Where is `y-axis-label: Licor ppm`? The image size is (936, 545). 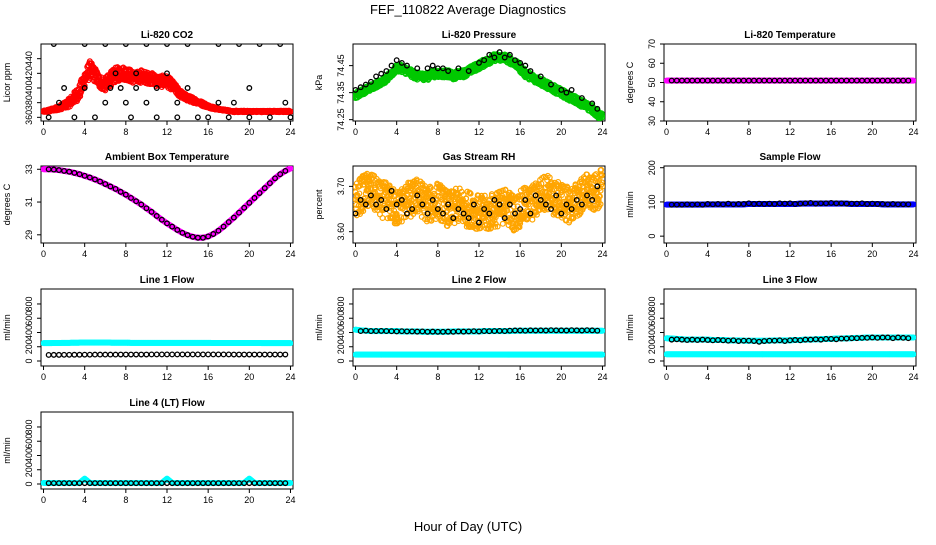
y-axis-label: Licor ppm is located at coordinates (7, 83).